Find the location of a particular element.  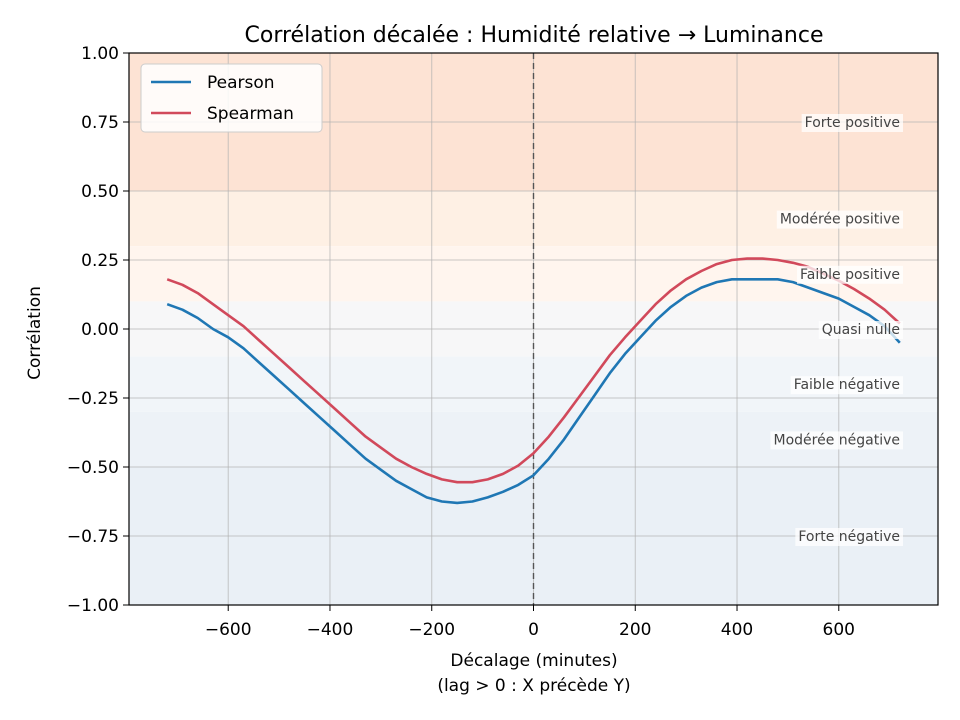

x-tick-label-2: −200 is located at coordinates (431, 630).